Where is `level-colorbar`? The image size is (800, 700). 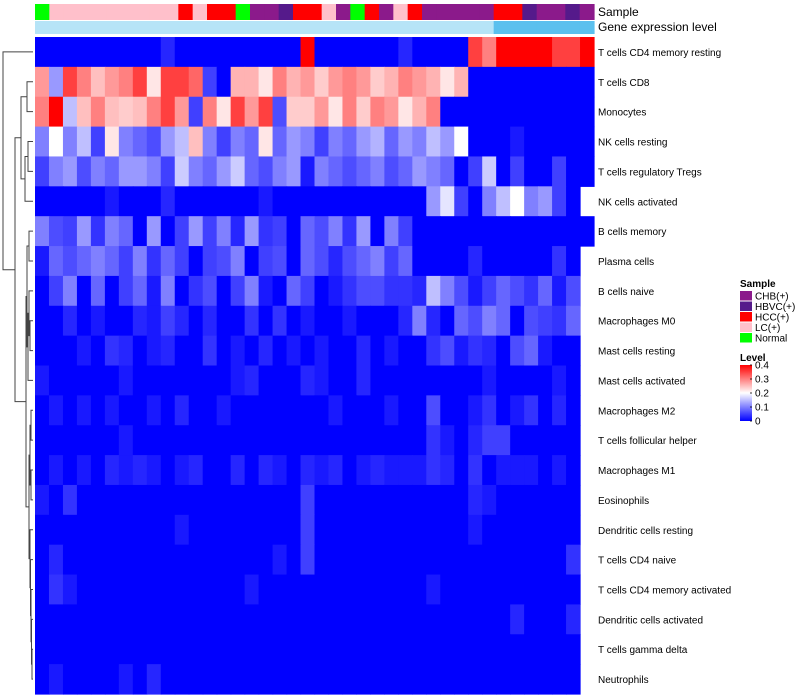 level-colorbar is located at coordinates (746, 393).